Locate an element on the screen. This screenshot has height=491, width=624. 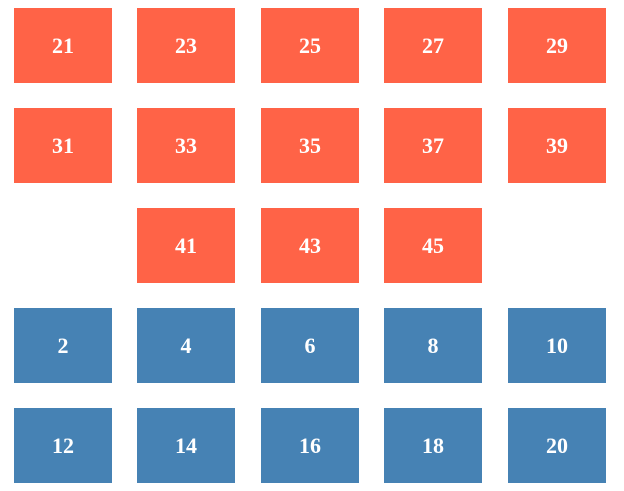
tile-37: 37 is located at coordinates (433, 145).